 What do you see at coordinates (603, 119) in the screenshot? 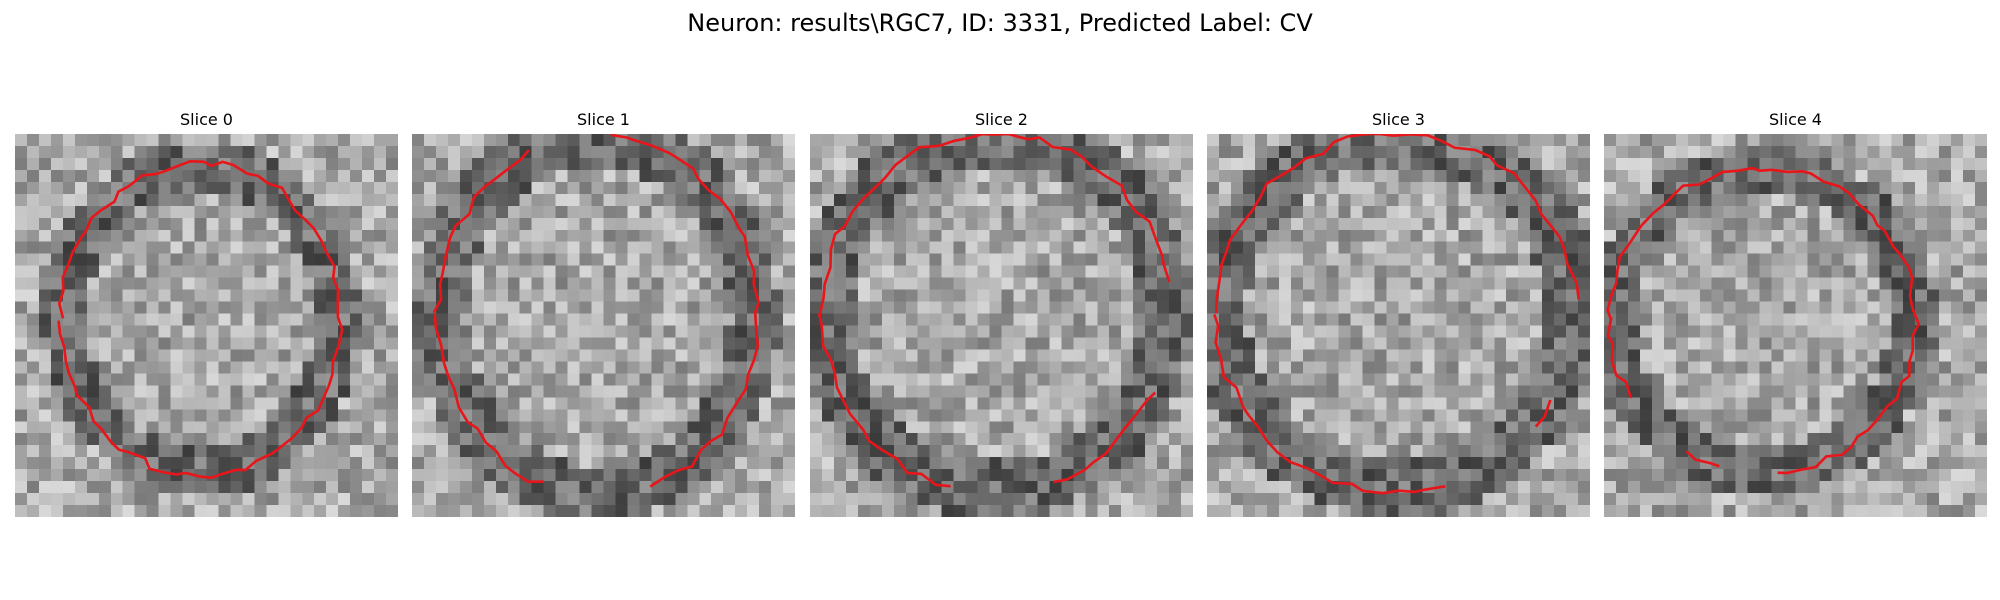
I see `slice-title: Slice 1` at bounding box center [603, 119].